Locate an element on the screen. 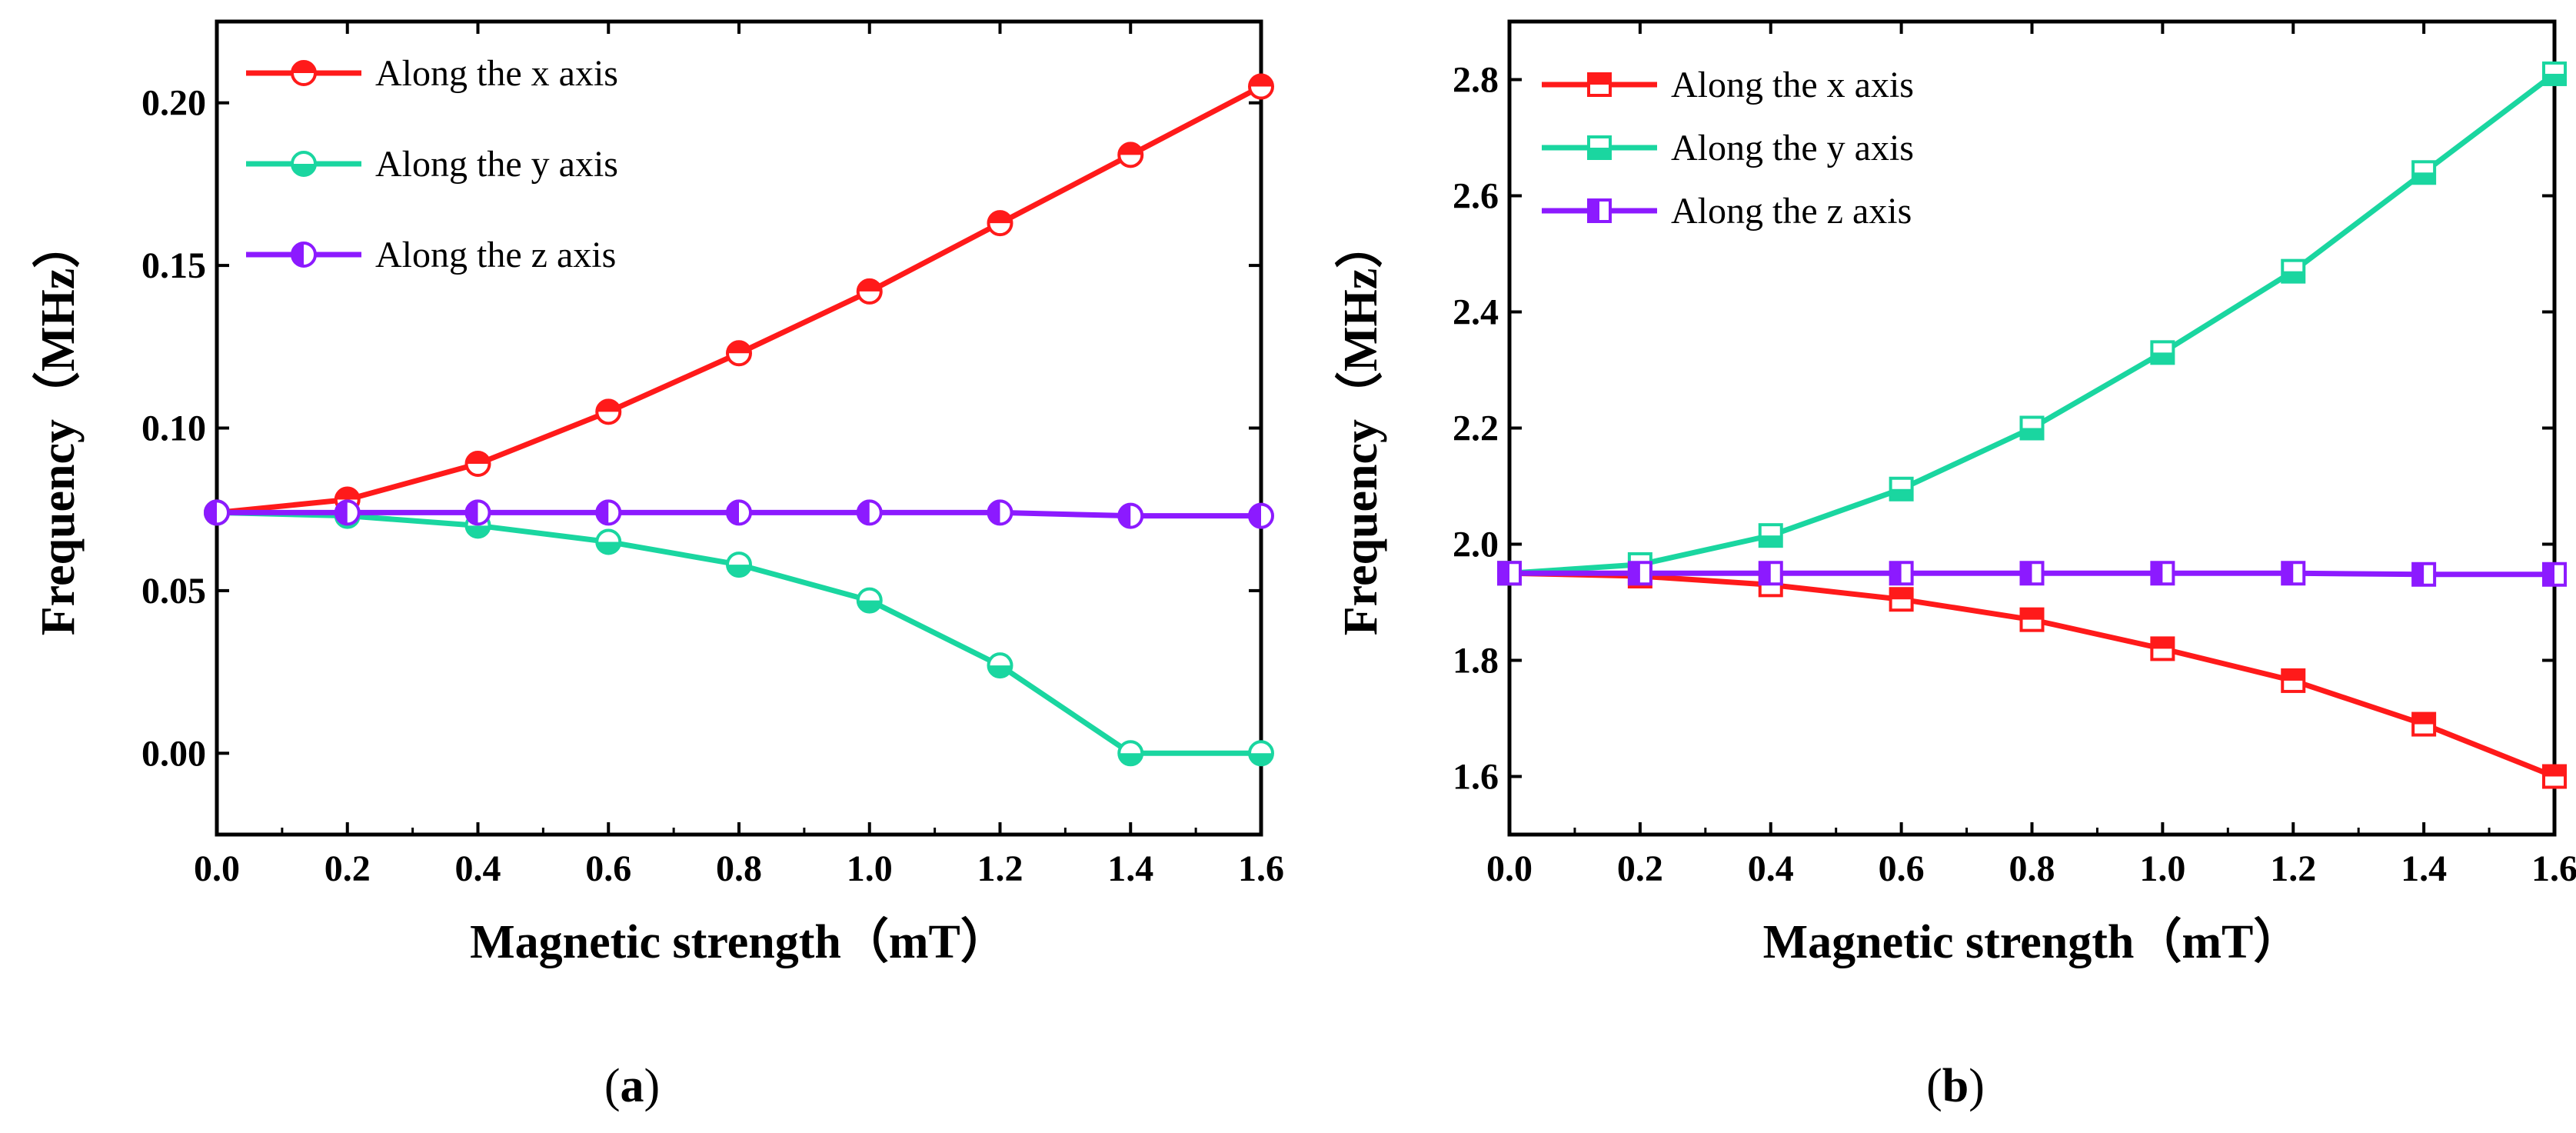 The image size is (2576, 1133). data-point-a-1-8-fill is located at coordinates (1261, 759).